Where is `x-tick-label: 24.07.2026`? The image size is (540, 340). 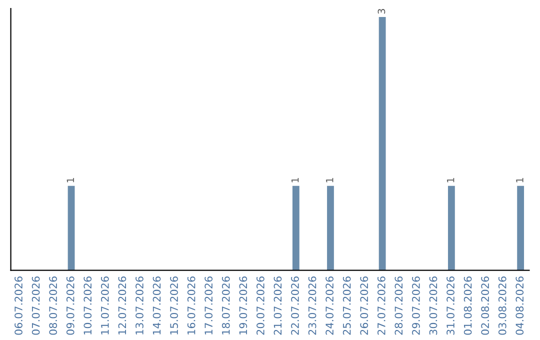 x-tick-label: 24.07.2026 is located at coordinates (330, 305).